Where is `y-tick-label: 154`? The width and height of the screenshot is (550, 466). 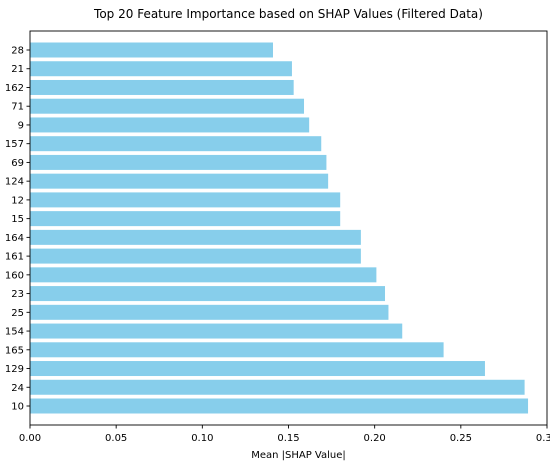 y-tick-label: 154 is located at coordinates (14, 332).